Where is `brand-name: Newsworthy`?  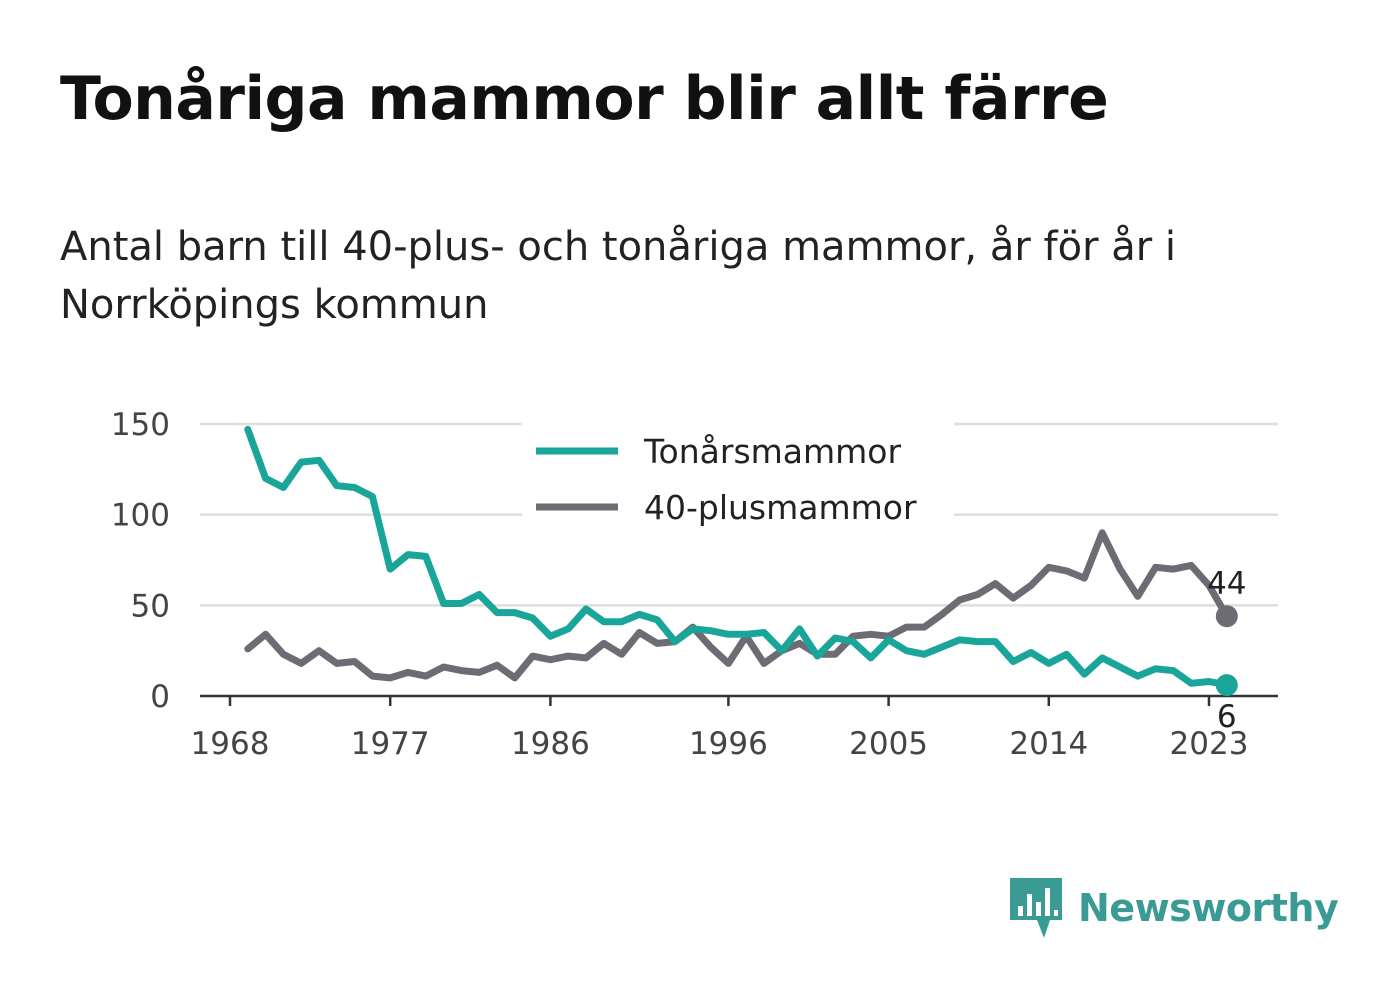 brand-name: Newsworthy is located at coordinates (1208, 908).